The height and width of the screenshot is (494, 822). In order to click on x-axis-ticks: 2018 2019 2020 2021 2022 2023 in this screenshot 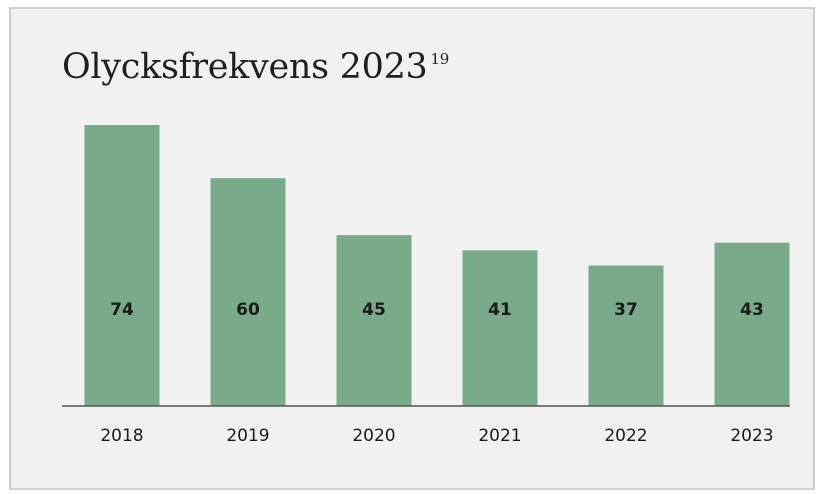, I will do `click(436, 436)`.